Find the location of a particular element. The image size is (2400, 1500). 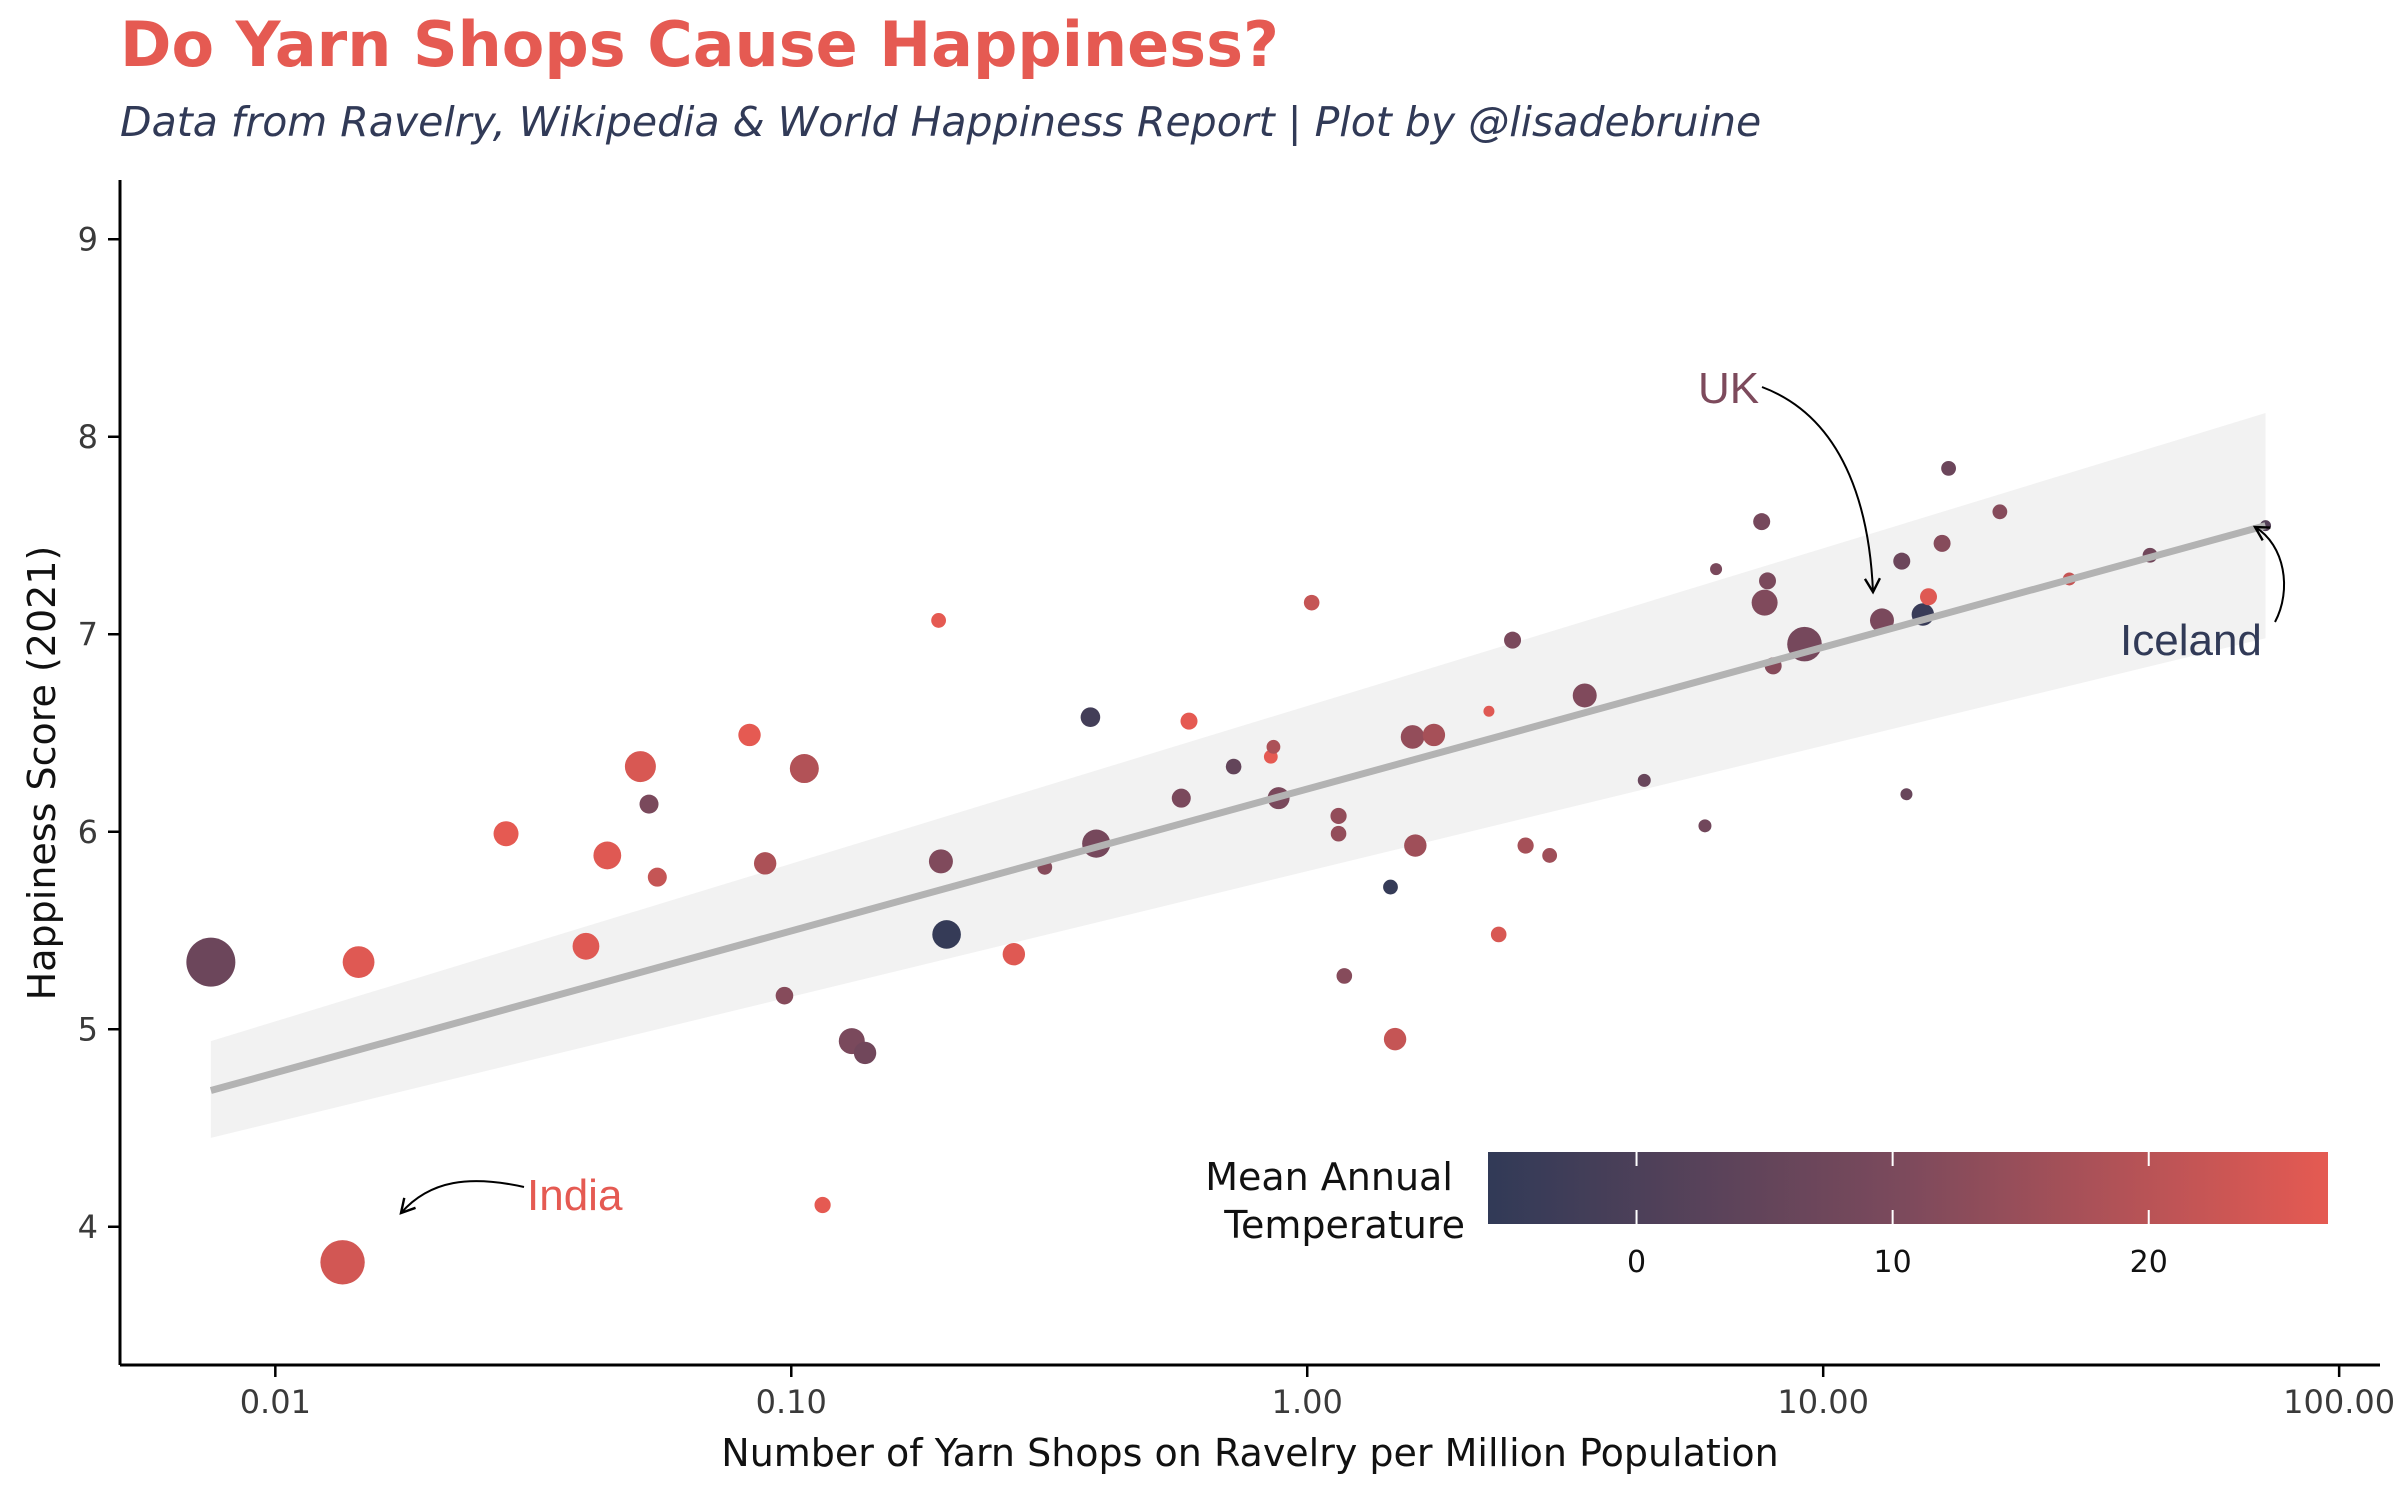

x-tick-label: 100.00 is located at coordinates (2339, 1402).